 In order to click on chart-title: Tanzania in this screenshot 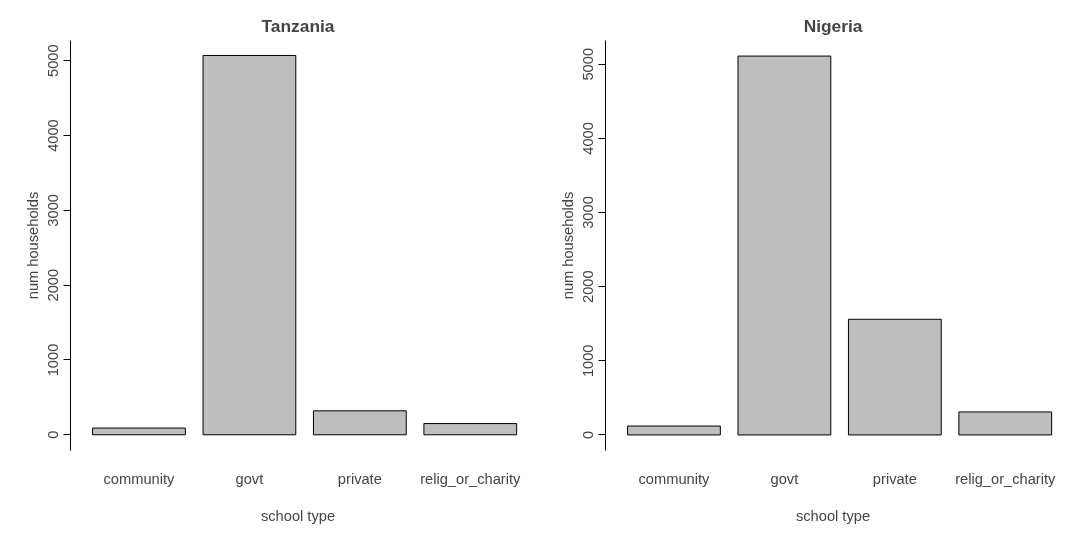, I will do `click(298, 25)`.